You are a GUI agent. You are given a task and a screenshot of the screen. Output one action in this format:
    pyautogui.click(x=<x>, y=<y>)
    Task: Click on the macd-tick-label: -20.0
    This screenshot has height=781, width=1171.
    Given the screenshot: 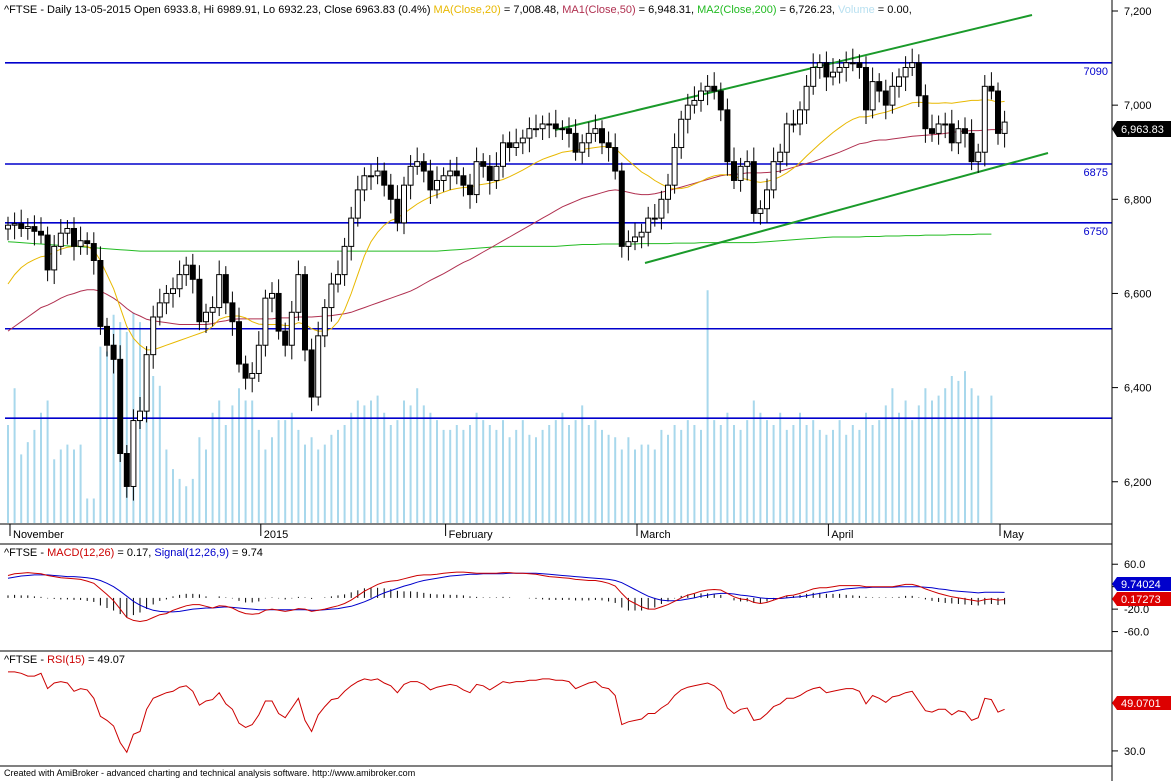 What is the action you would take?
    pyautogui.click(x=1136, y=610)
    